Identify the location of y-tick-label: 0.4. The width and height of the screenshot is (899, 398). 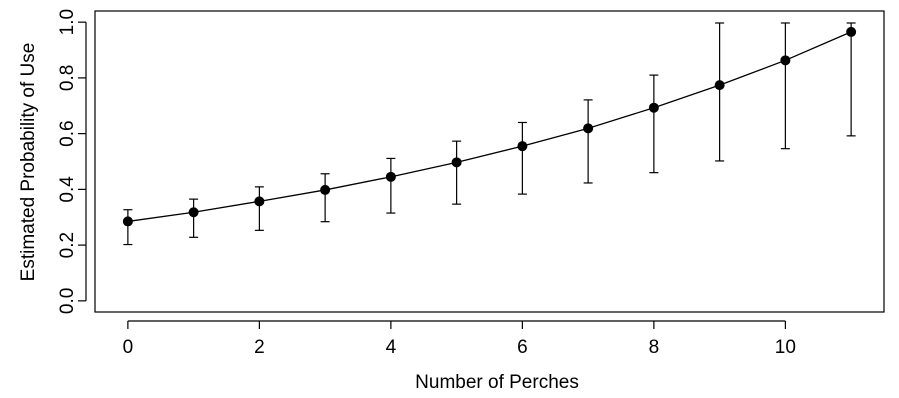
(67, 189).